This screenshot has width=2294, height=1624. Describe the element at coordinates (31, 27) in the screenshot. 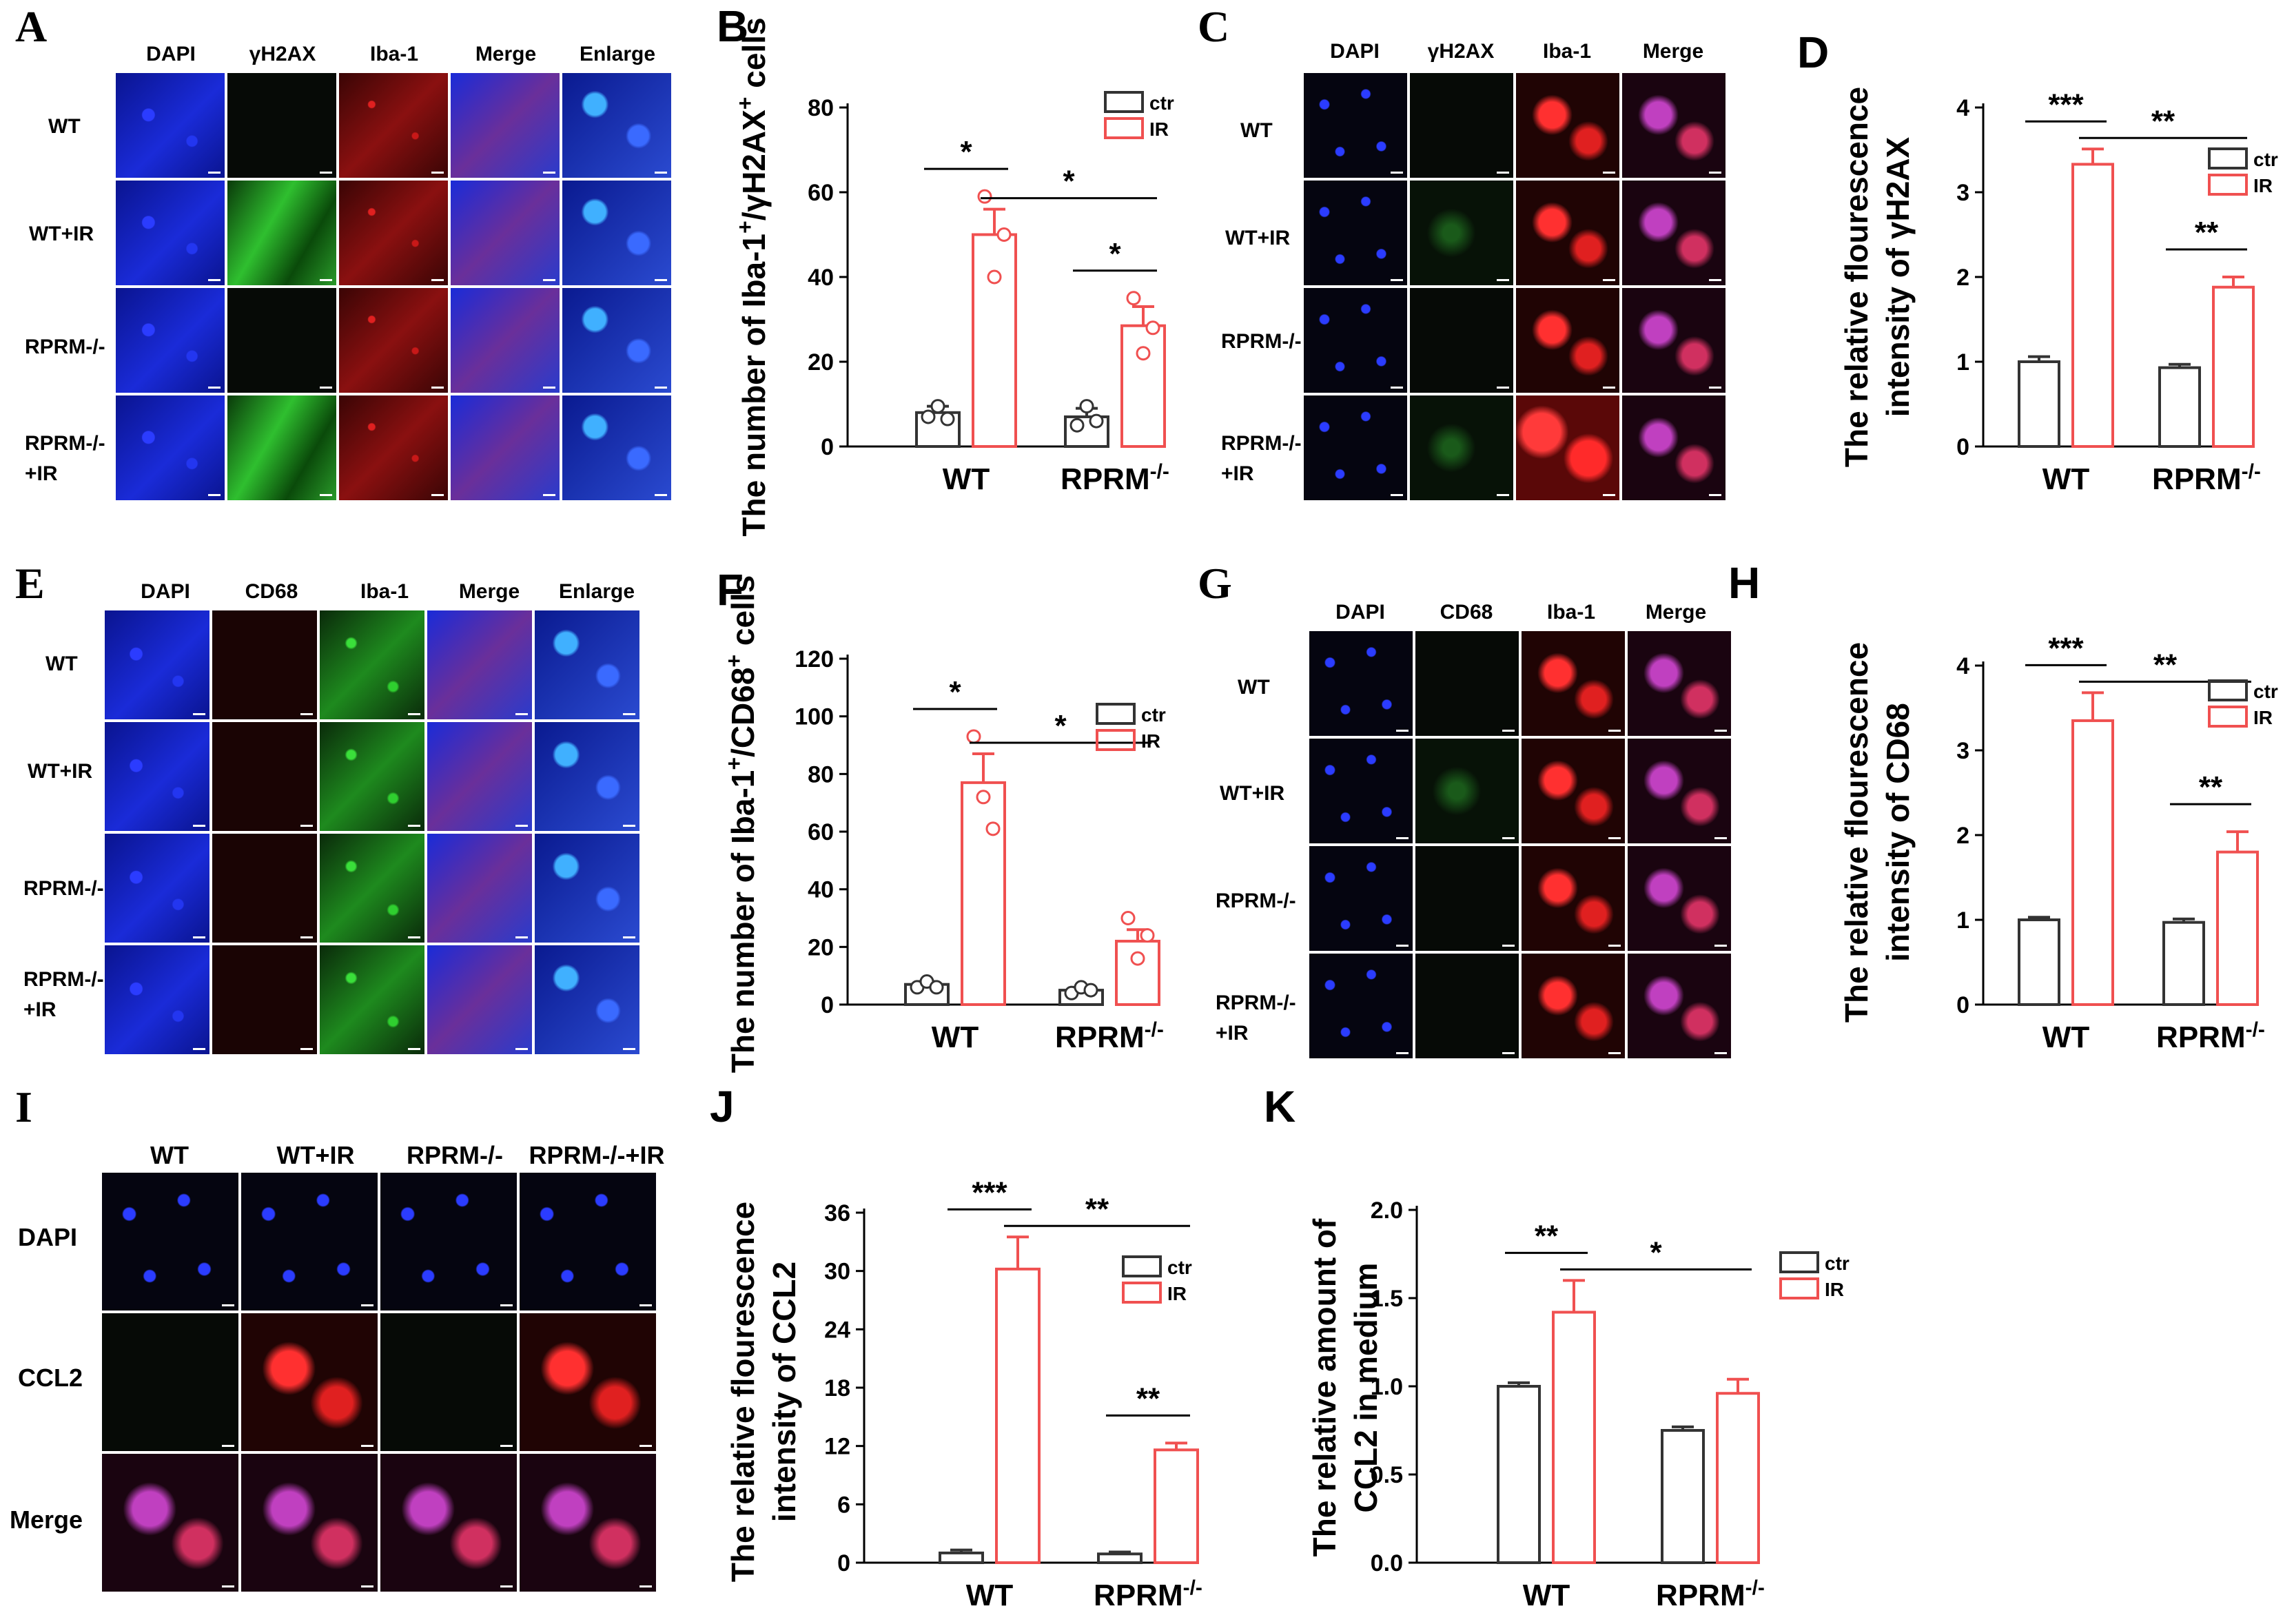

I see `panel-letter-a: A` at that location.